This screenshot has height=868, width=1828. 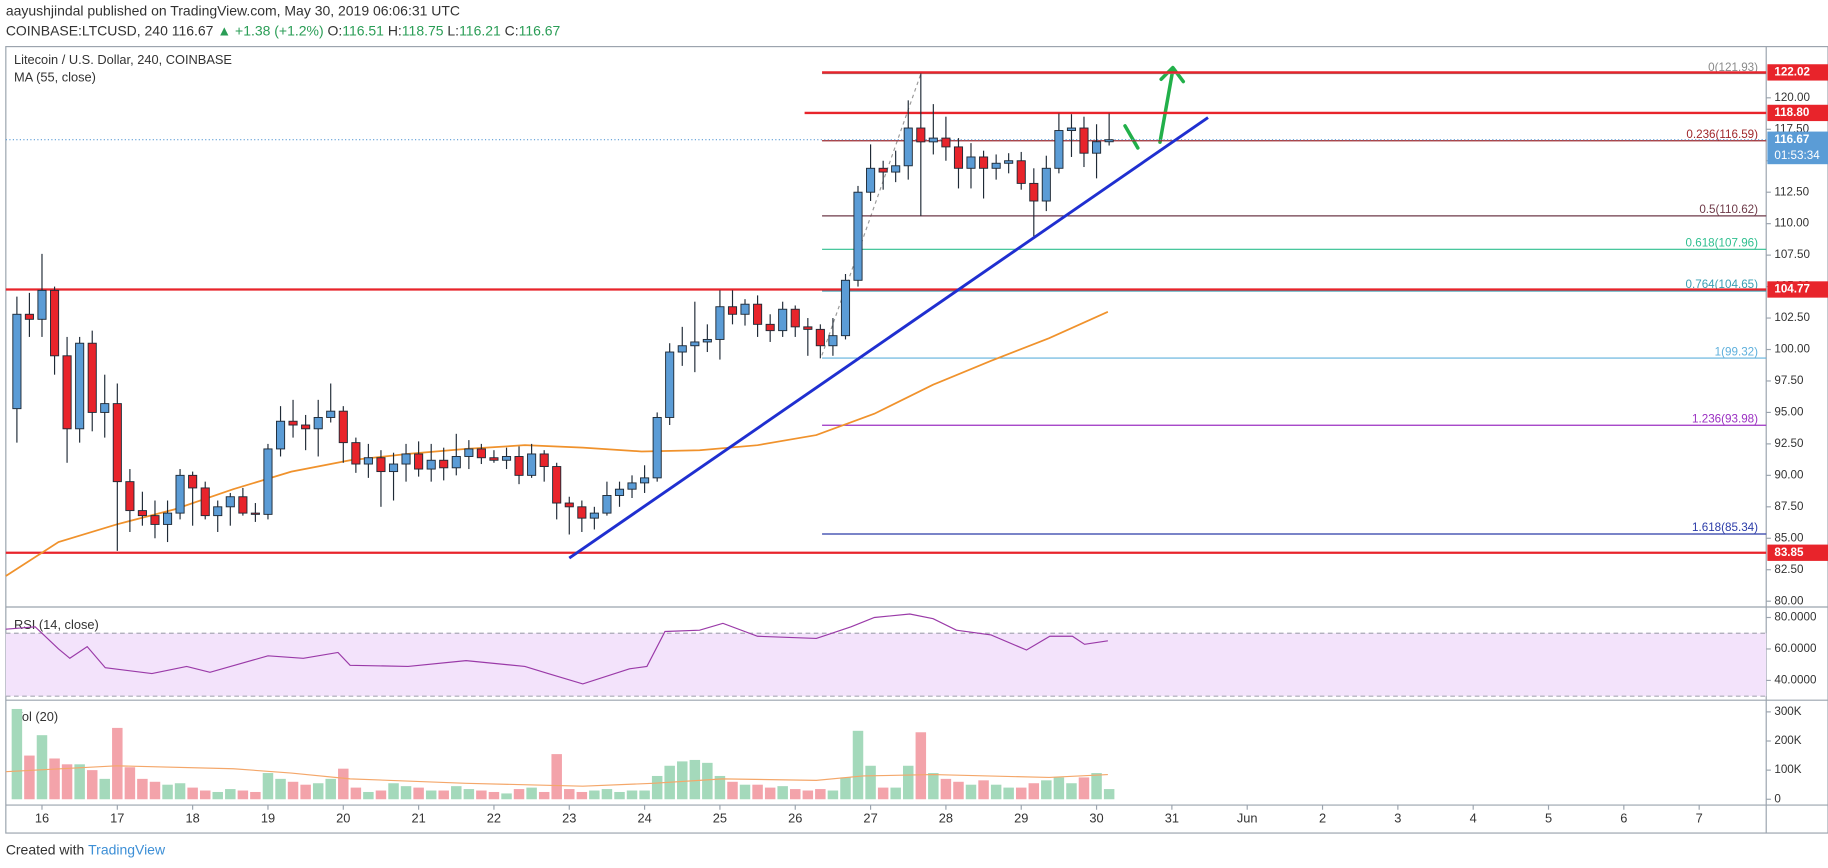 I want to click on x-tick-label: 18, so click(x=193, y=817).